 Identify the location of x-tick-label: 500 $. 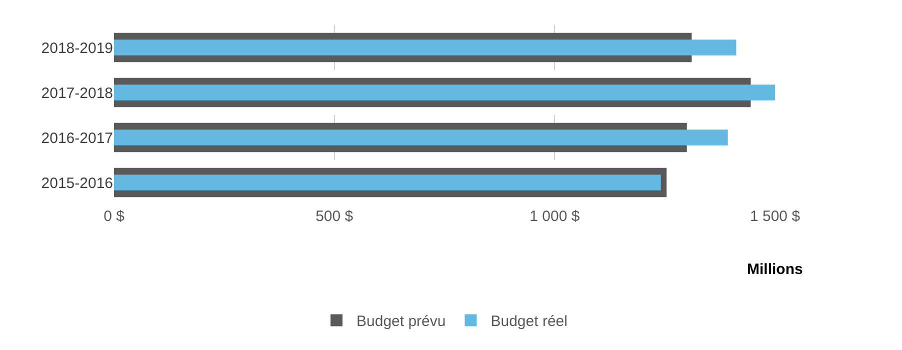
(335, 216).